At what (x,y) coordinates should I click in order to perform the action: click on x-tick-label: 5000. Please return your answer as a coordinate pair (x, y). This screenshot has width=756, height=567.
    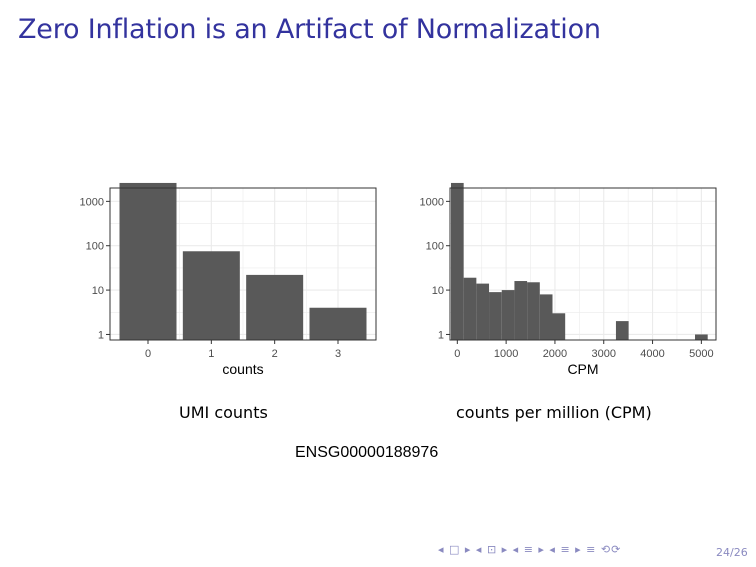
    Looking at the image, I should click on (701, 354).